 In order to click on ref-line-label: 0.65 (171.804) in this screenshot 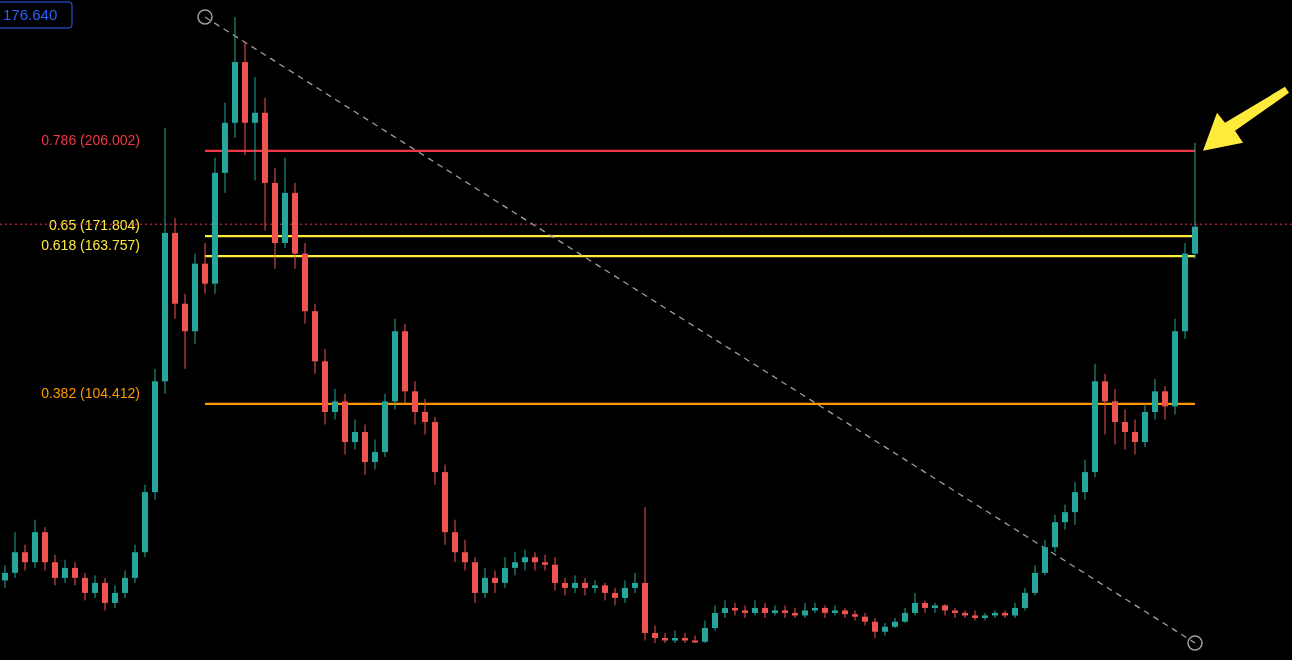, I will do `click(94, 225)`.